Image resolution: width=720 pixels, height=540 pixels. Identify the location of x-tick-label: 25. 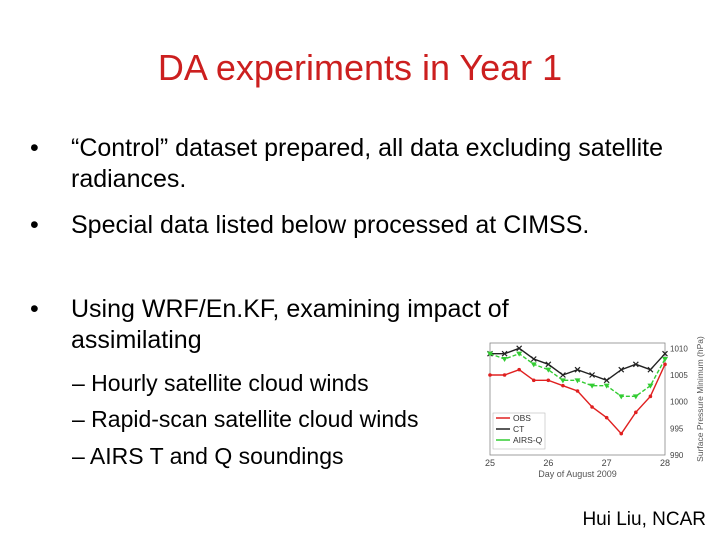
(490, 463).